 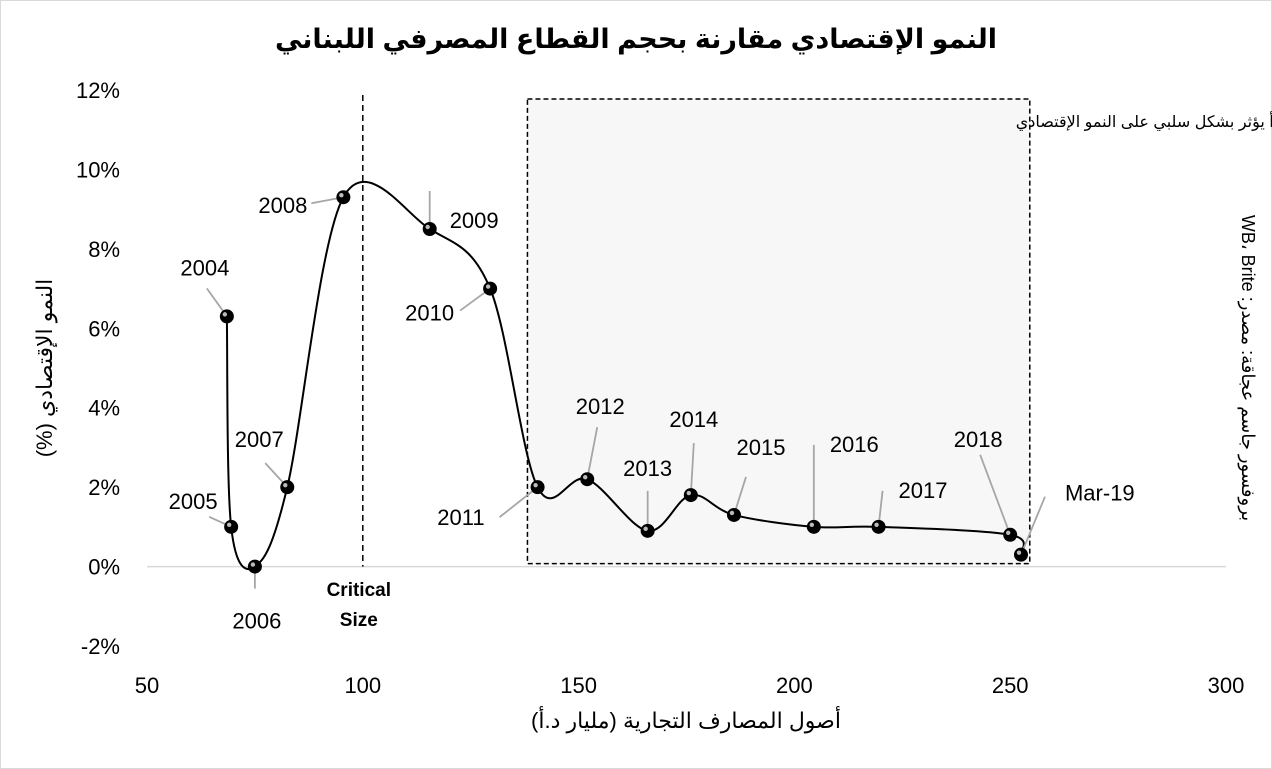 I want to click on y-tick-label: 12%, so click(x=98, y=90).